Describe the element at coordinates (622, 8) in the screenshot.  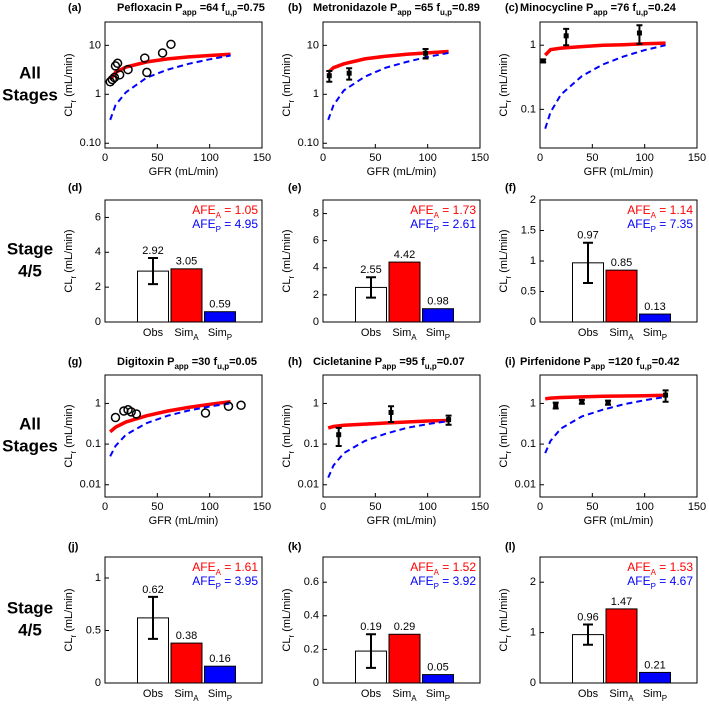
I see `panel-title-part: =76 f` at that location.